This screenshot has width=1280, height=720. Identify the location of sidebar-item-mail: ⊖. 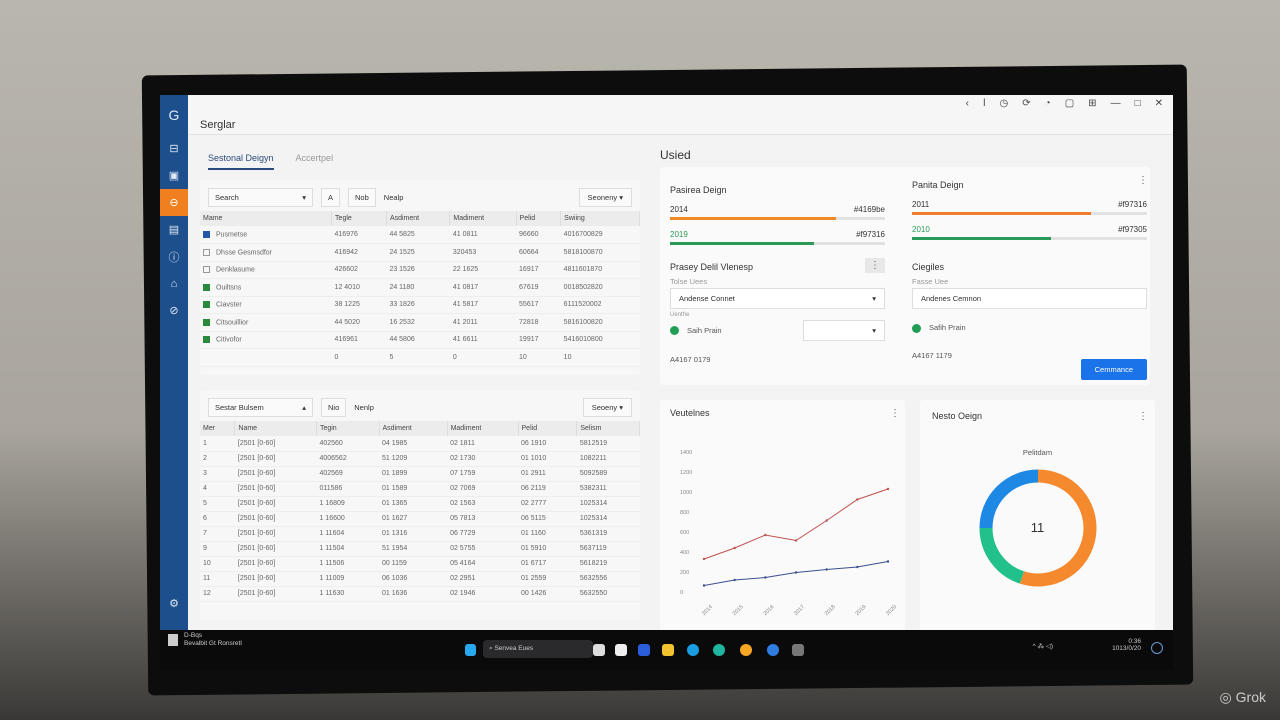
(174, 202).